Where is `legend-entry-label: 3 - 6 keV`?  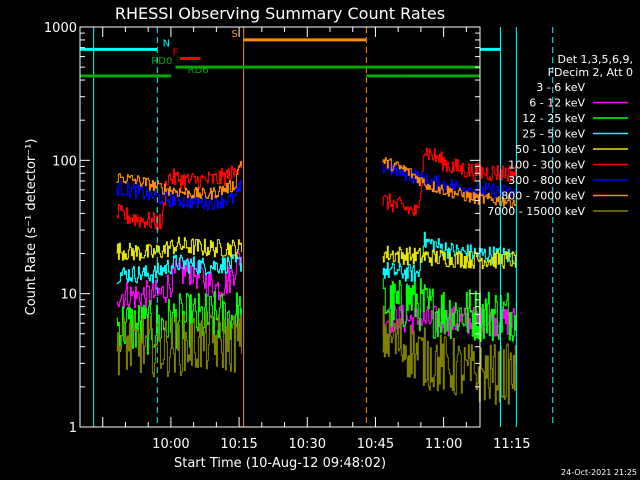
legend-entry-label: 3 - 6 keV is located at coordinates (560, 87).